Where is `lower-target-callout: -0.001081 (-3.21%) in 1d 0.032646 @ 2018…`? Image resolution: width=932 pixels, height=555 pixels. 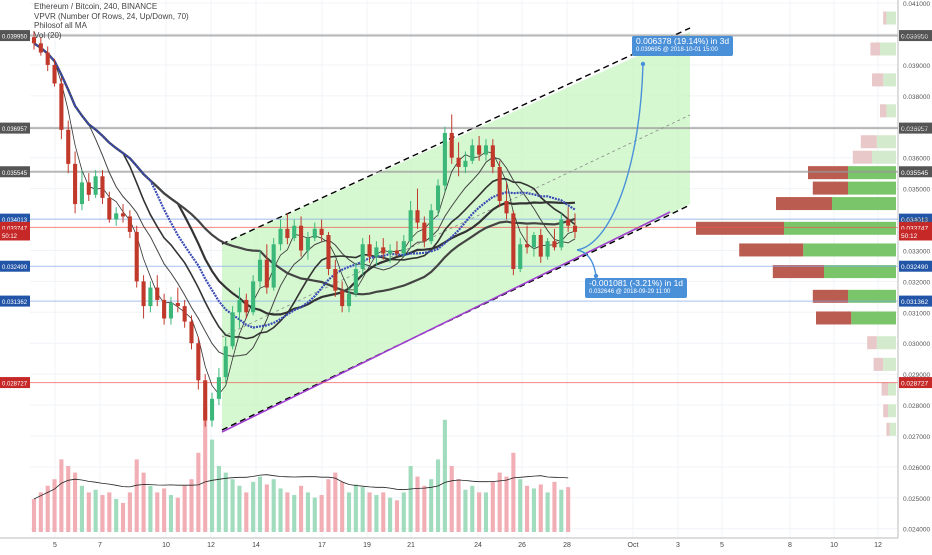
lower-target-callout: -0.001081 (-3.21%) in 1d 0.032646 @ 2018… is located at coordinates (636, 288).